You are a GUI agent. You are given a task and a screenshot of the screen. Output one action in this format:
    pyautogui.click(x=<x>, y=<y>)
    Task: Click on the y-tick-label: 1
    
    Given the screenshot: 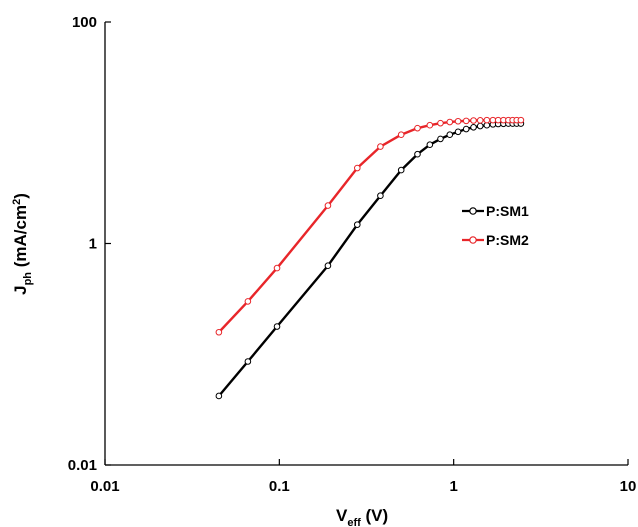 What is the action you would take?
    pyautogui.click(x=93, y=244)
    